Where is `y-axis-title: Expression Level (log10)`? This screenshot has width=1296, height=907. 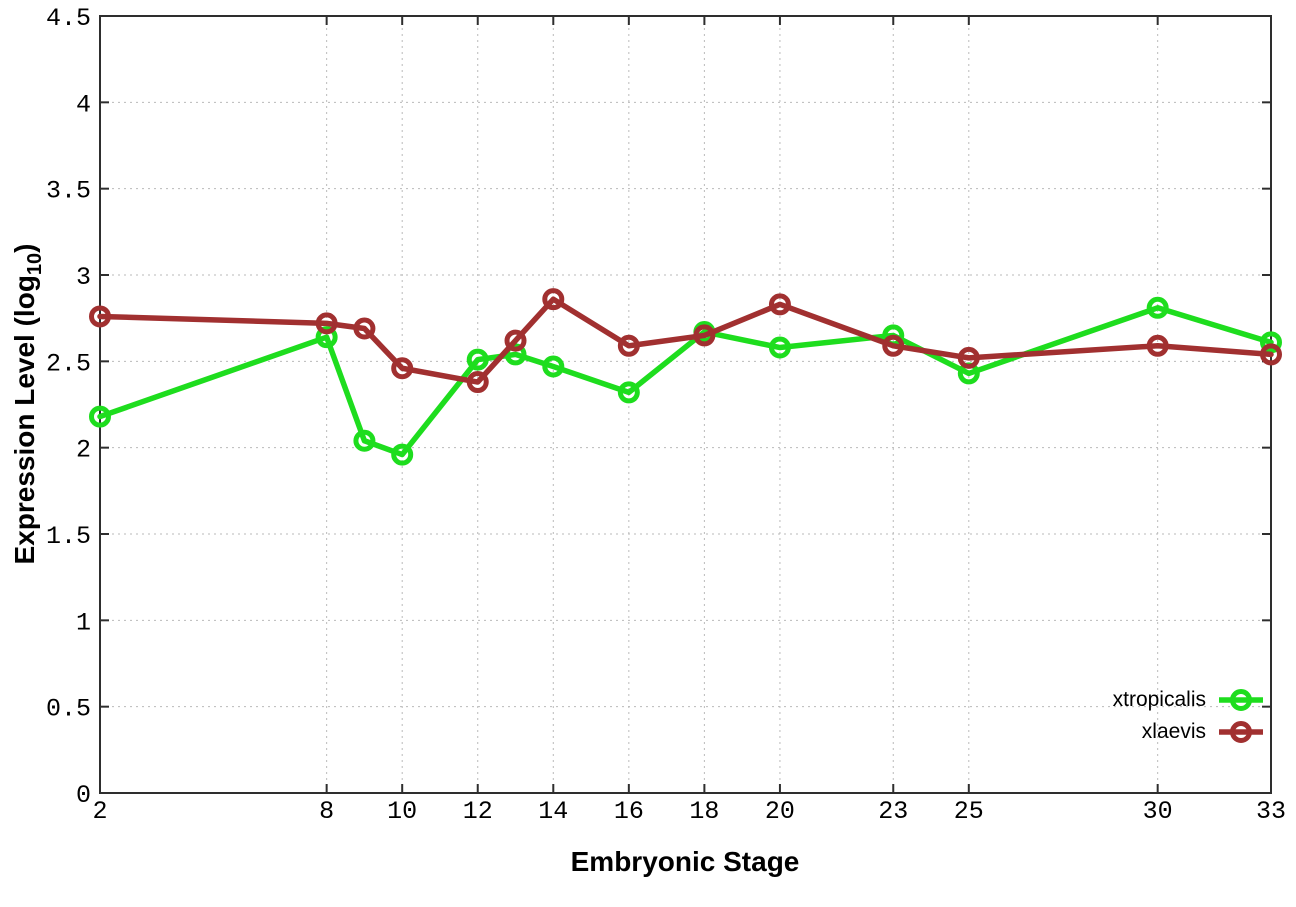
y-axis-title: Expression Level (log10) is located at coordinates (27, 404).